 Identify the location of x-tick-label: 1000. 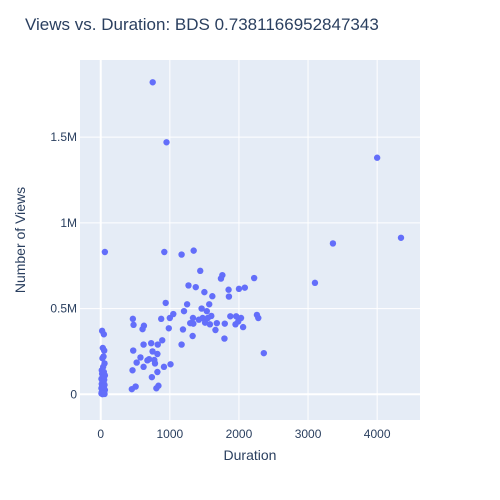
(169, 434).